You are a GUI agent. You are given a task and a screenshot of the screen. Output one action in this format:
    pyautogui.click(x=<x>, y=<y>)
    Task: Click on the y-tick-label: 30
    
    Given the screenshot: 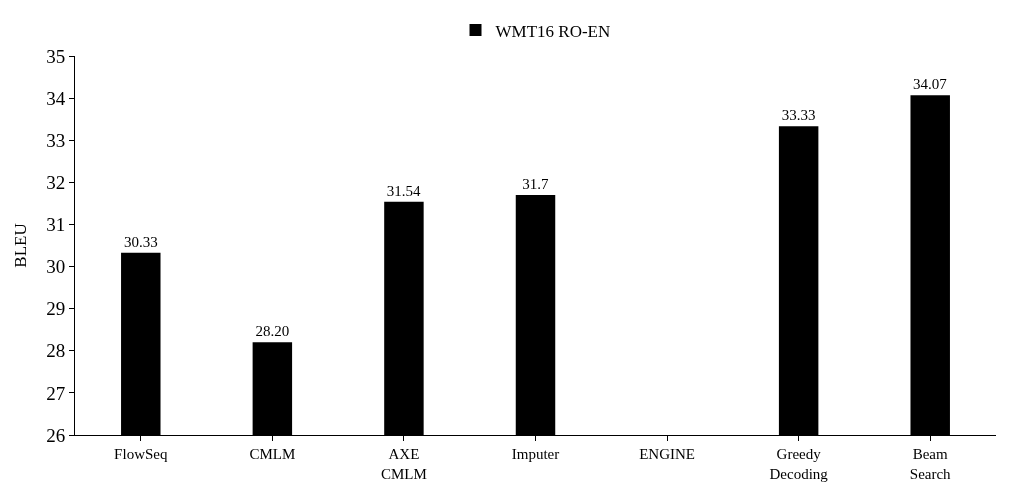 What is the action you would take?
    pyautogui.click(x=56, y=267)
    